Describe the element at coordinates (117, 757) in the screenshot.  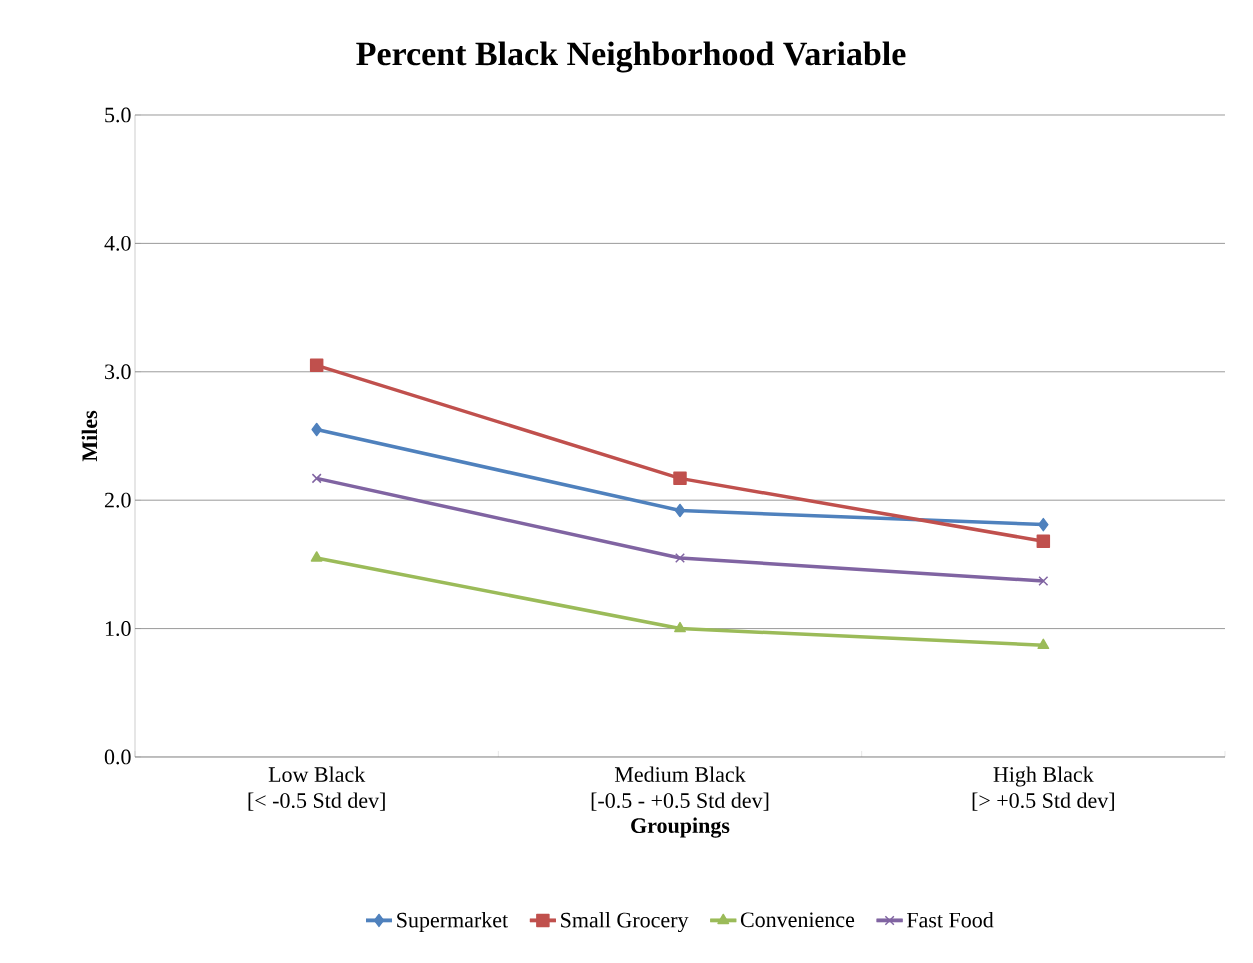
I see `y-tick-label: 0.0` at that location.